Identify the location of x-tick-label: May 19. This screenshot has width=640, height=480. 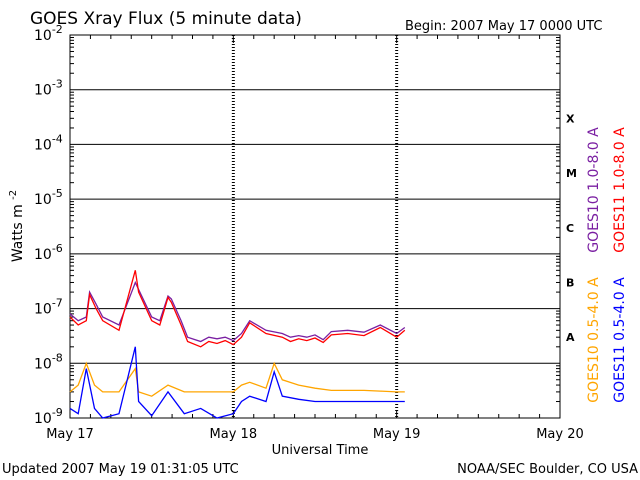
(397, 434).